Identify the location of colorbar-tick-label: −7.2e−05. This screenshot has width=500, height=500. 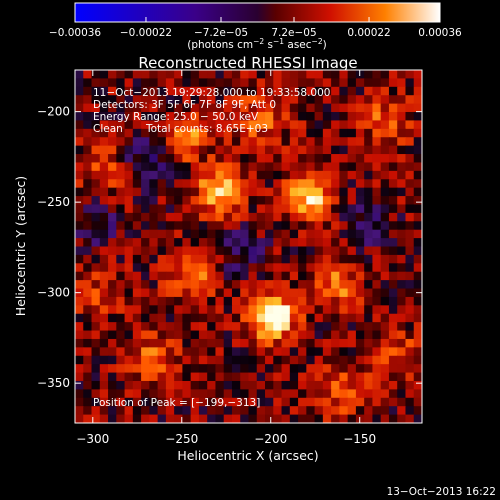
(221, 33).